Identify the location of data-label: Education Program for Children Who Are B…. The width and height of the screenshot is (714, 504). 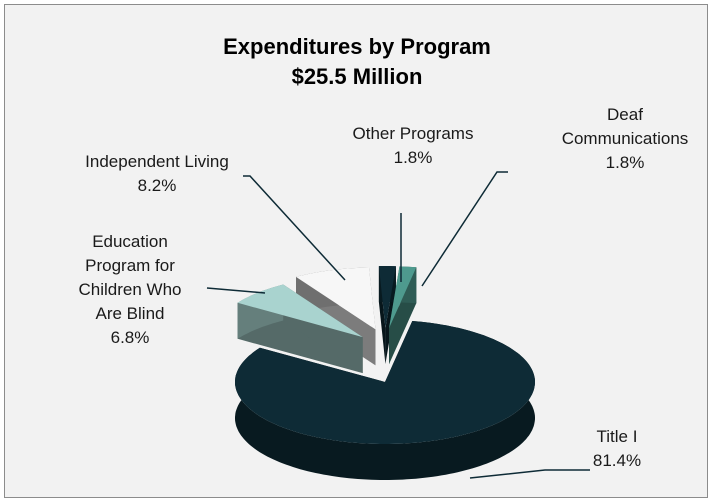
(130, 290).